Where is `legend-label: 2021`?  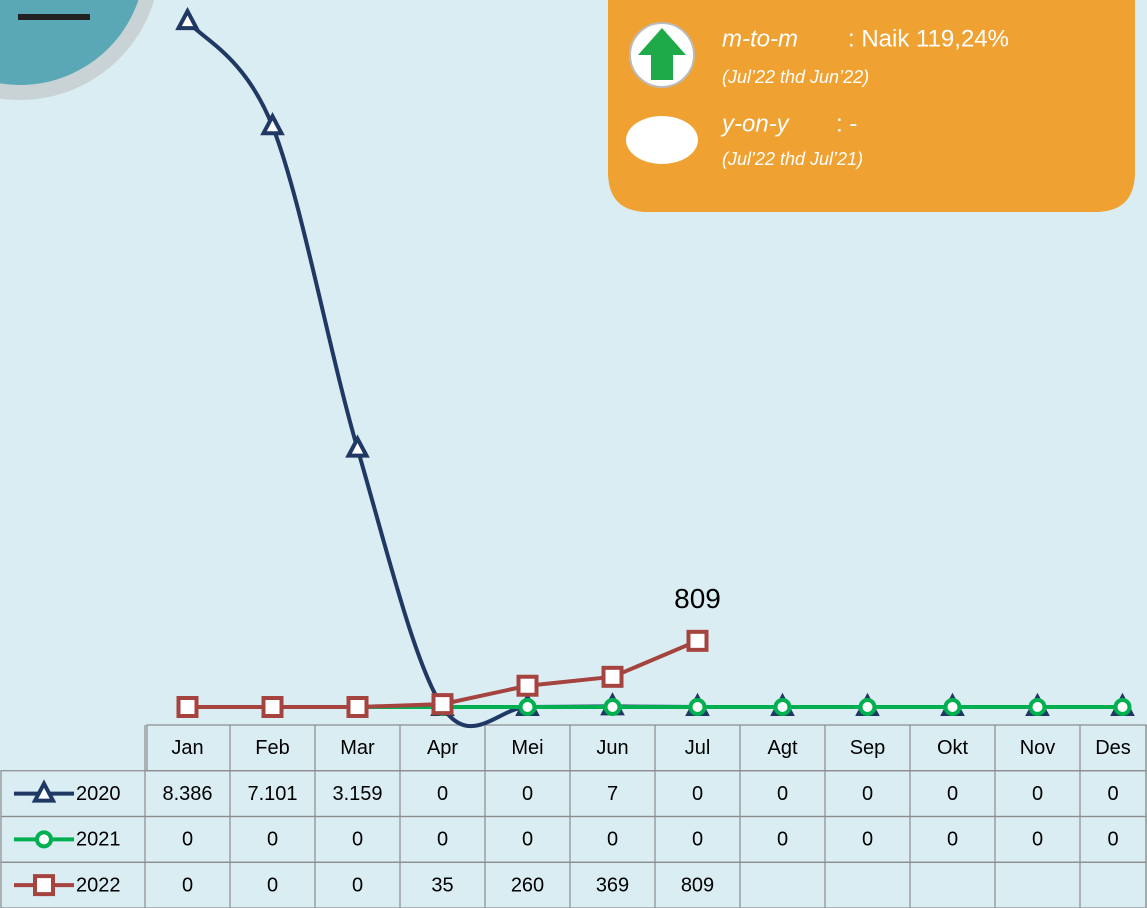
legend-label: 2021 is located at coordinates (98, 840).